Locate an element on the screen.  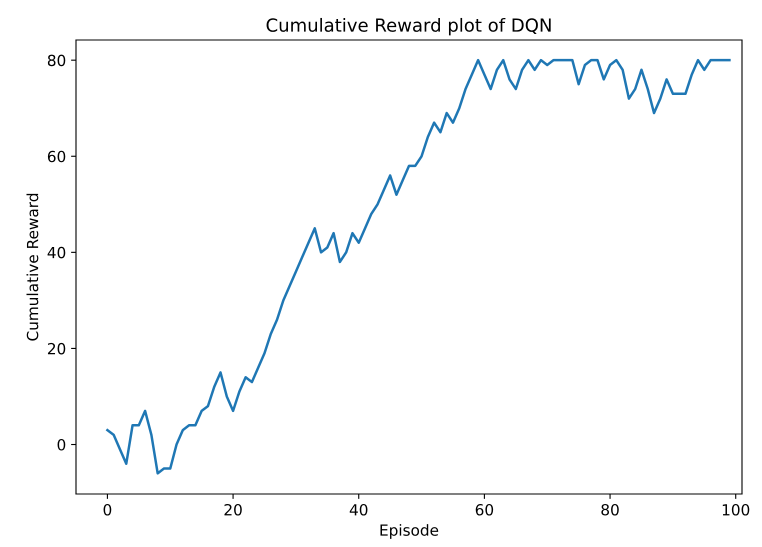
y-tick-label: 20 is located at coordinates (57, 348).